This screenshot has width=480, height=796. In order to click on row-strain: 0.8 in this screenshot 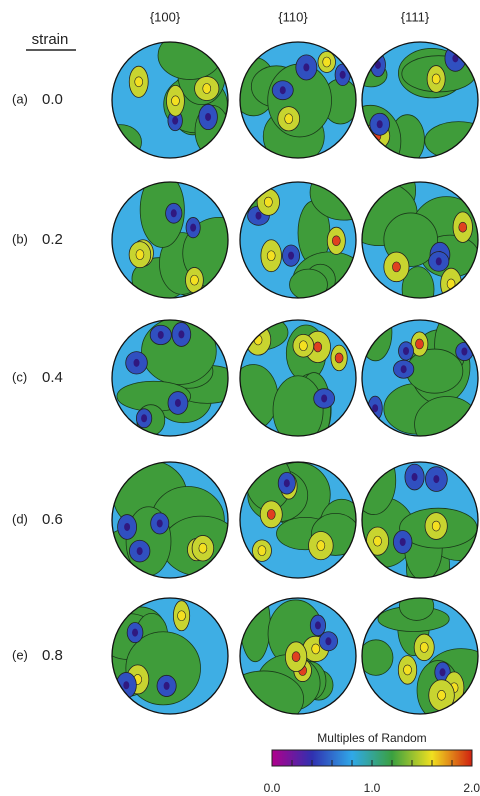, I will do `click(52, 655)`.